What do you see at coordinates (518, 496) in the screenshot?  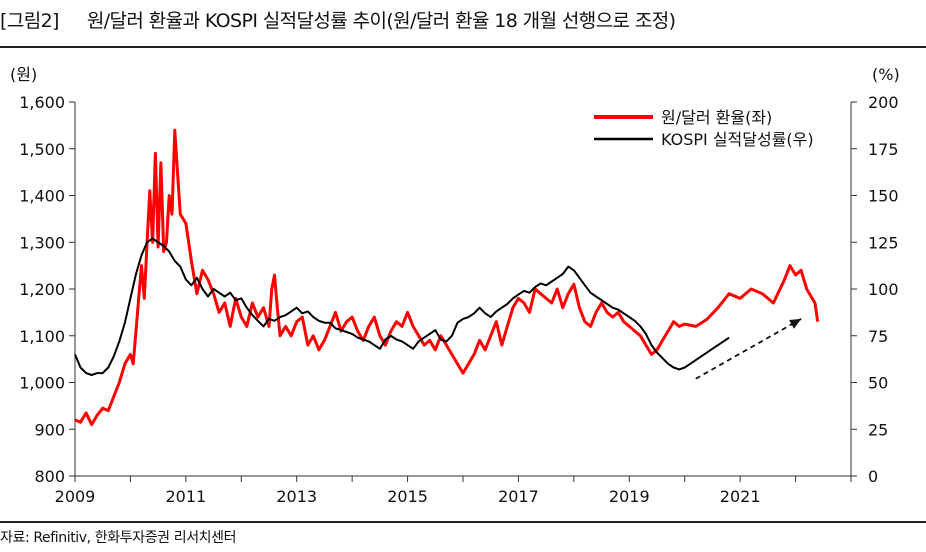 I see `x-tick-label: 2017` at bounding box center [518, 496].